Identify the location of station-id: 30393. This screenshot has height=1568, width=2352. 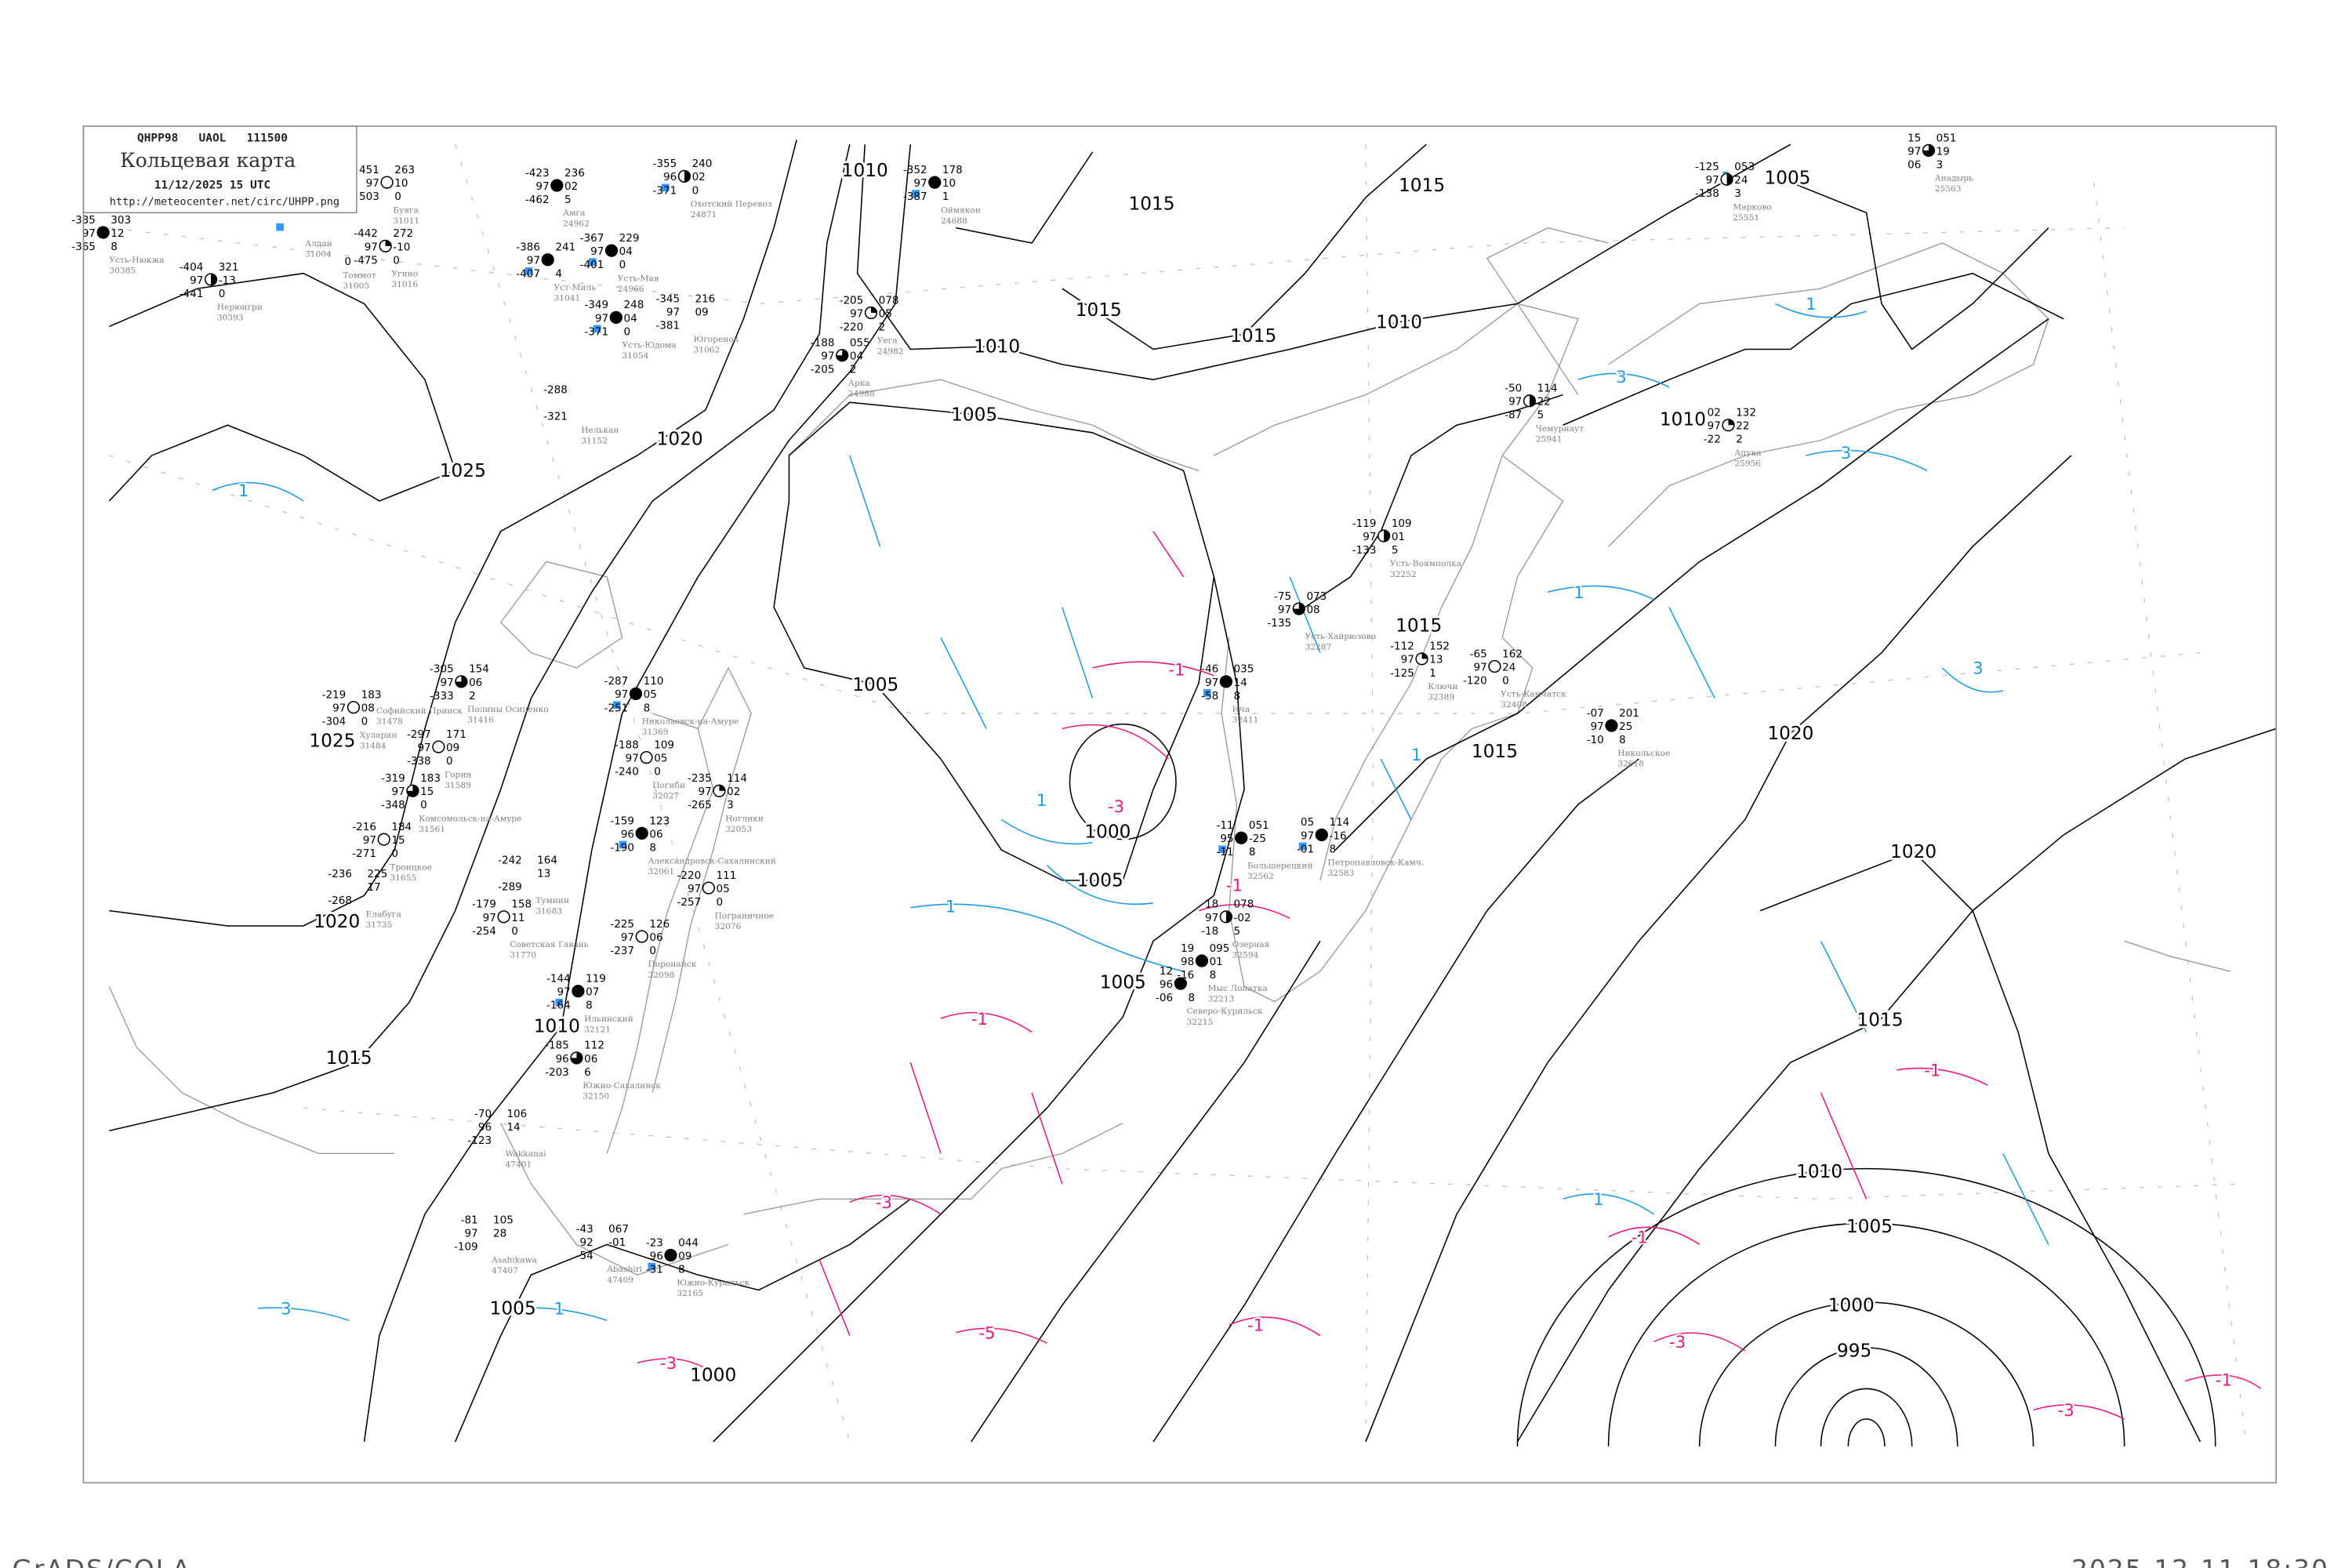
(230, 318).